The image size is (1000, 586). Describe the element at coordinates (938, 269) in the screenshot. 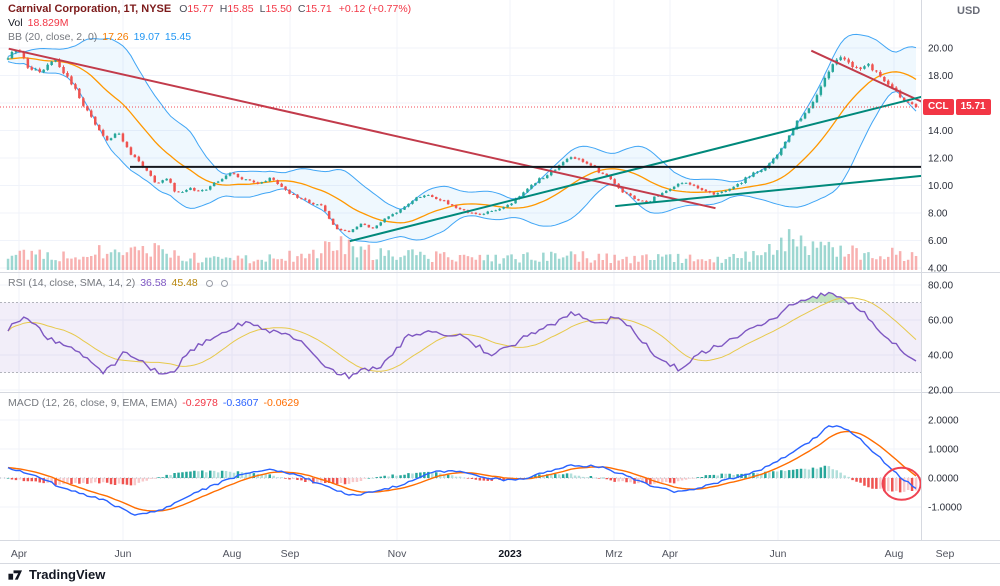

I see `price-tick-label: 4.00` at that location.